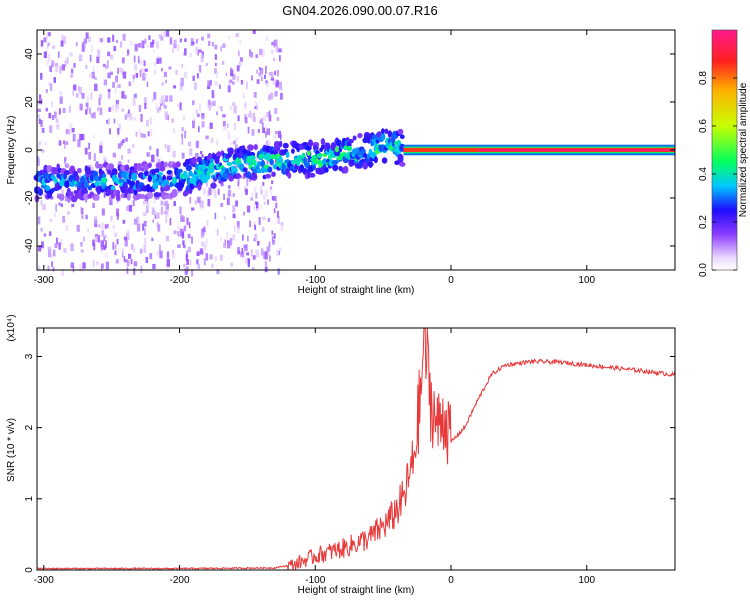 The image size is (750, 600). Describe the element at coordinates (703, 78) in the screenshot. I see `colorbar-tick-label: 0.8` at that location.